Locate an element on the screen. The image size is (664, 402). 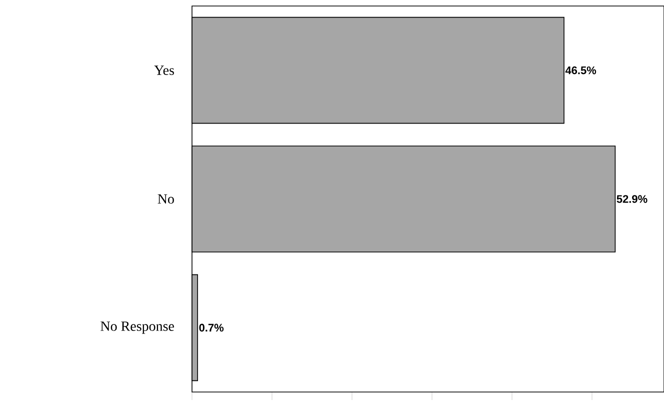
y-tick-label: No is located at coordinates (166, 199).